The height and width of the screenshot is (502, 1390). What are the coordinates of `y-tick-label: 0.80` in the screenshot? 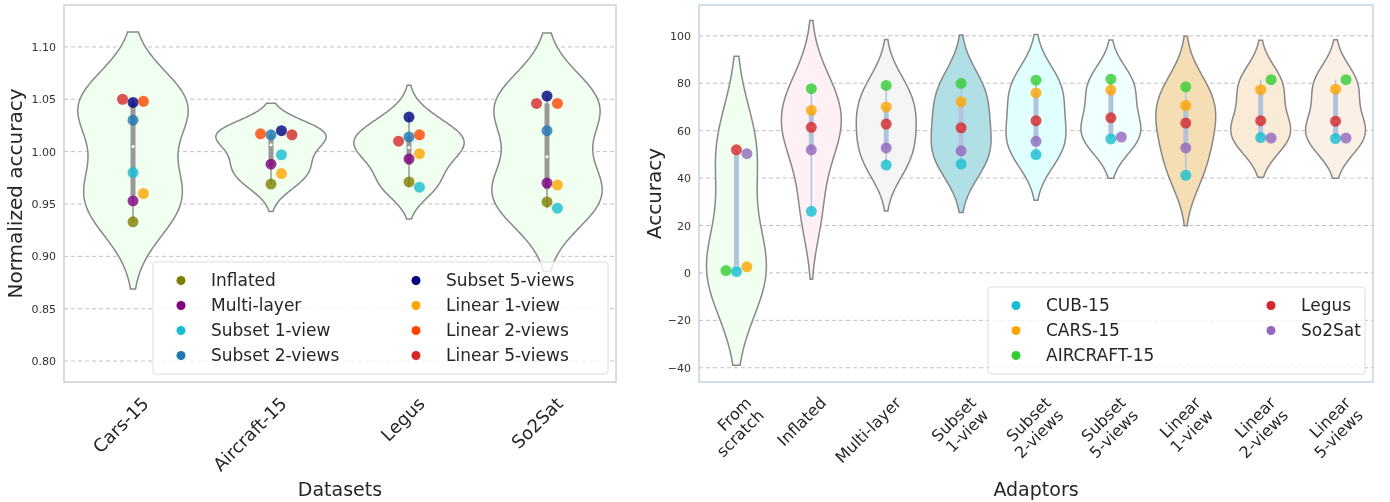 It's located at (43, 362).